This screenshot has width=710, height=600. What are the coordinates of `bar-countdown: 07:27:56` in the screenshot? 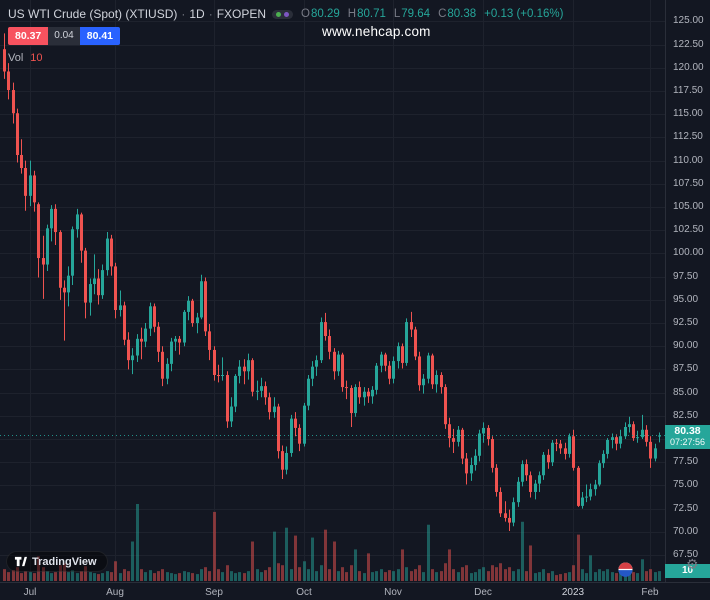 It's located at (687, 441).